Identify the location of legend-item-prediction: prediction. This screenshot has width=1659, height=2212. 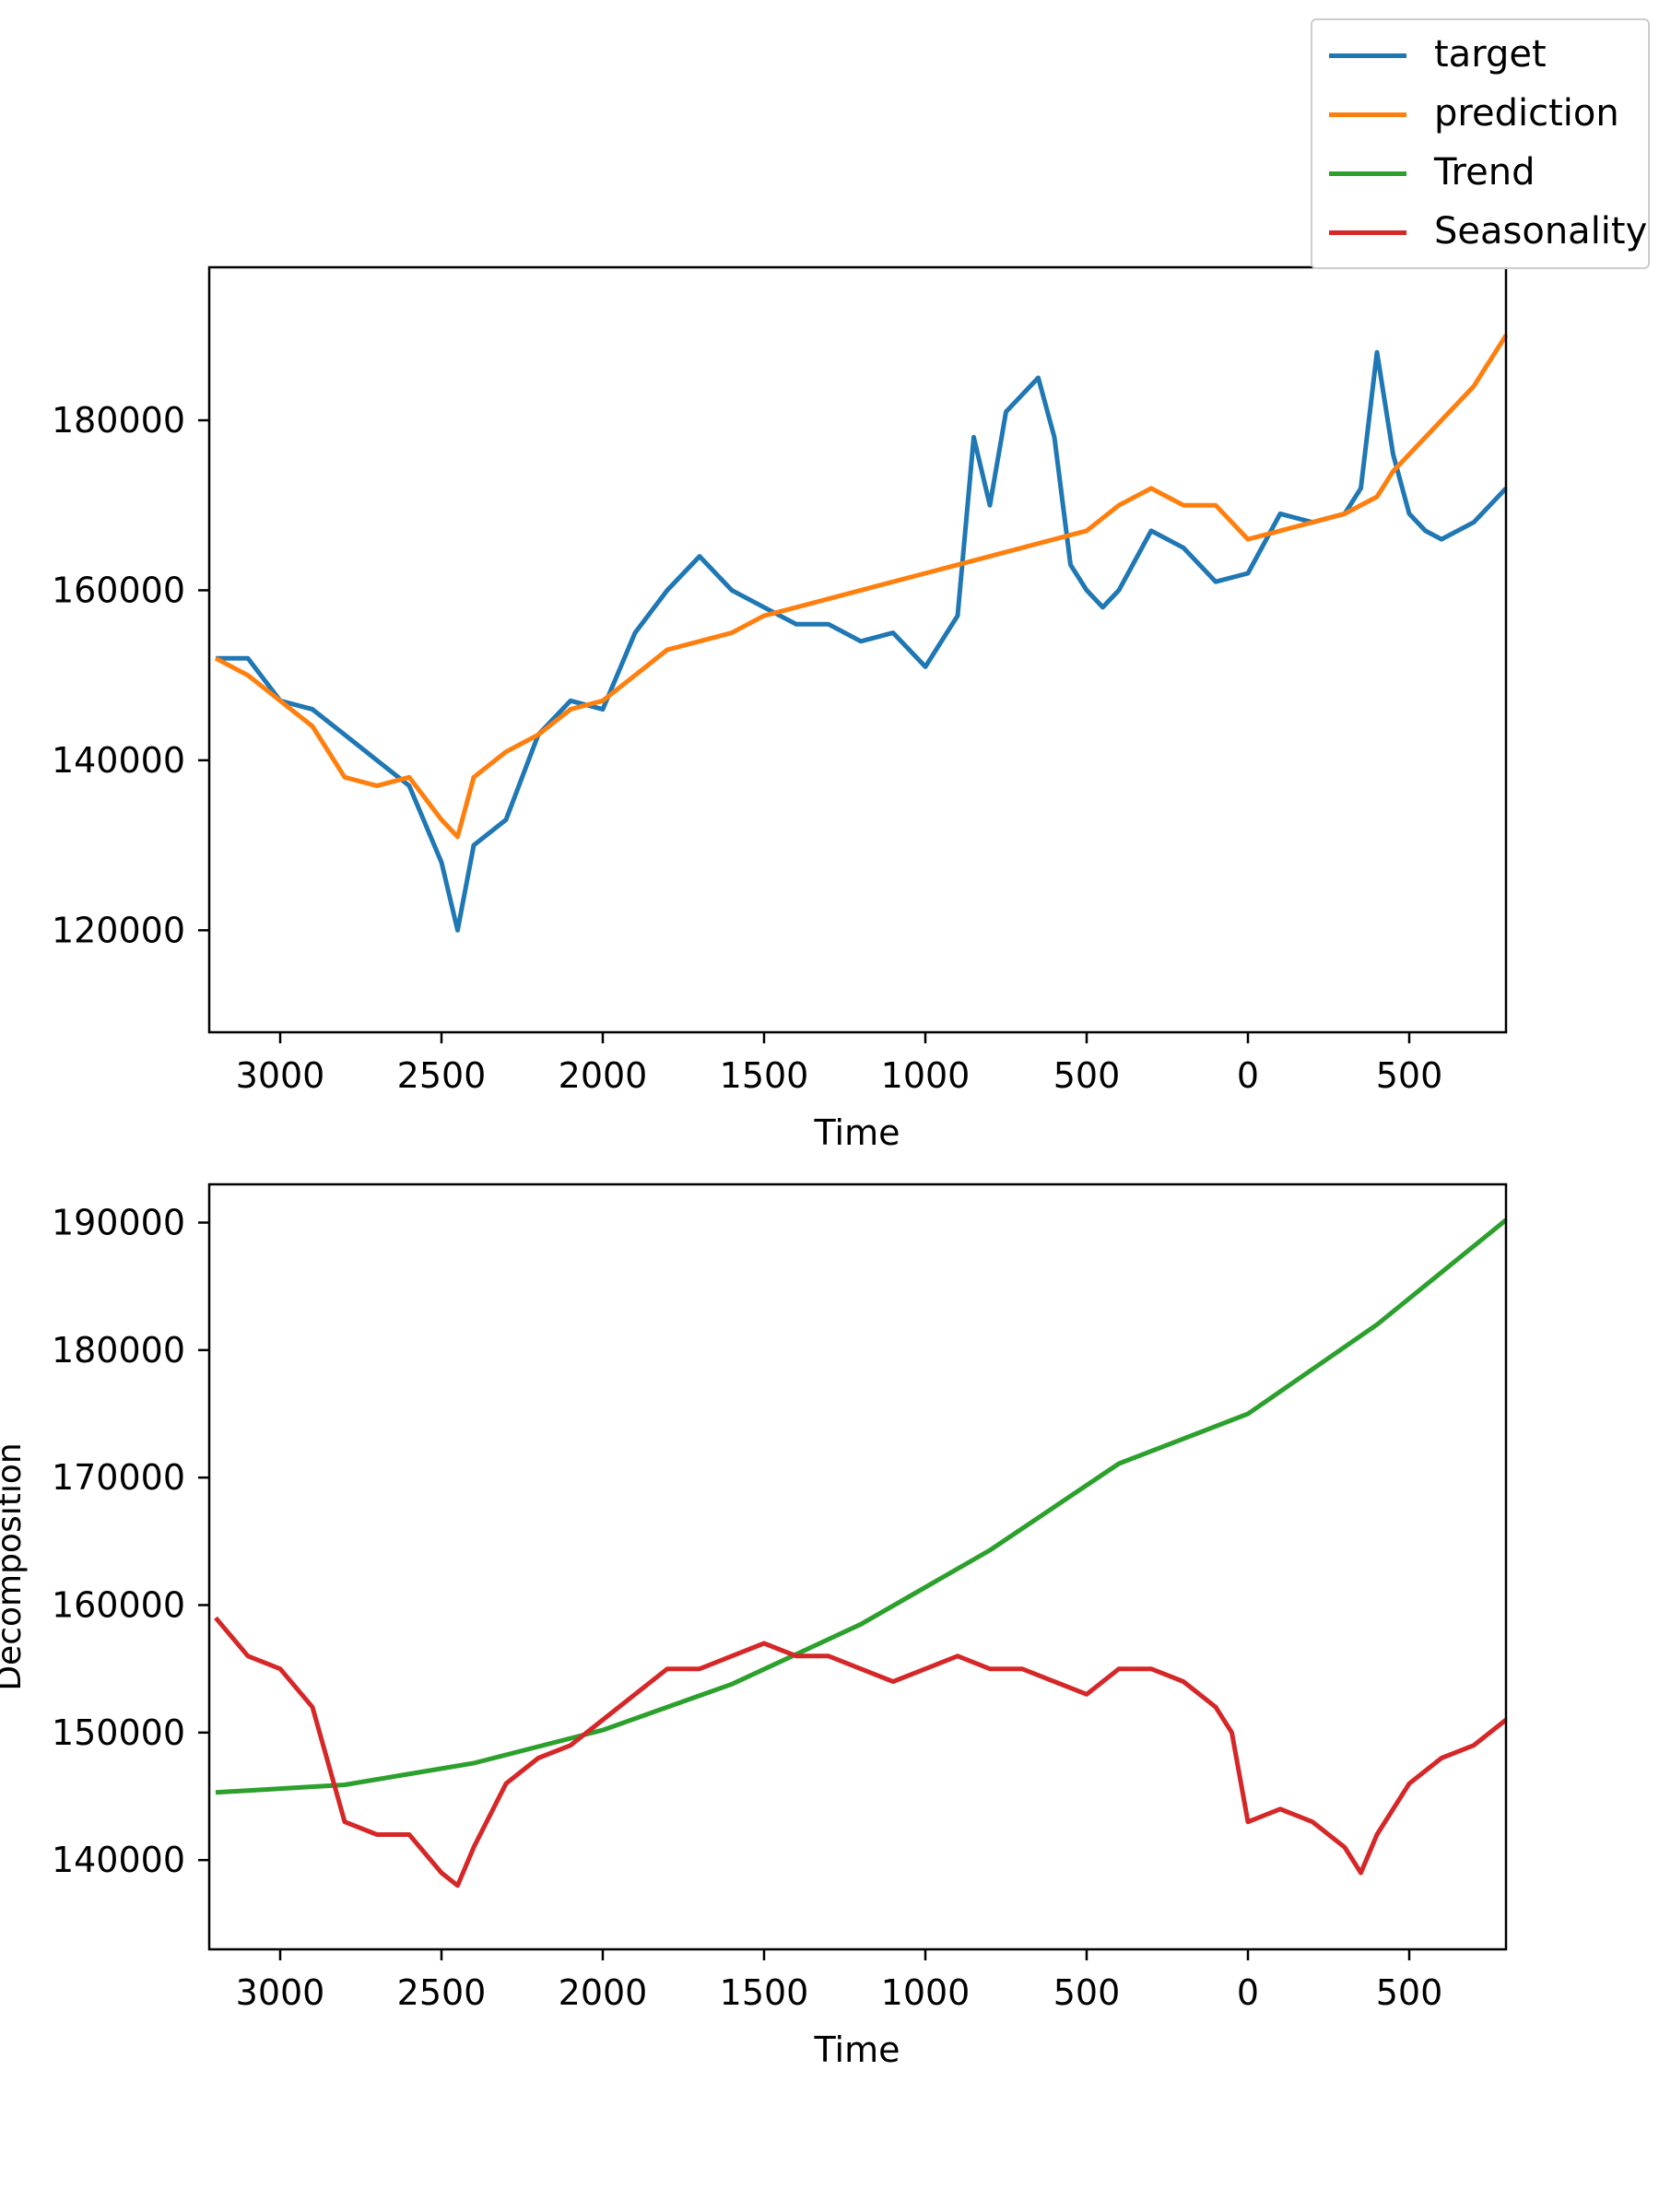
(1480, 114).